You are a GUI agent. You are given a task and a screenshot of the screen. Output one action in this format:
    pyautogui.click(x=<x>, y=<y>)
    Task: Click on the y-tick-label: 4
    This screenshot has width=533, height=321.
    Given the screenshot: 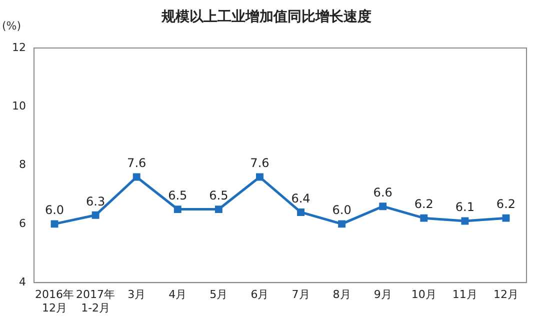 What is the action you would take?
    pyautogui.click(x=22, y=281)
    